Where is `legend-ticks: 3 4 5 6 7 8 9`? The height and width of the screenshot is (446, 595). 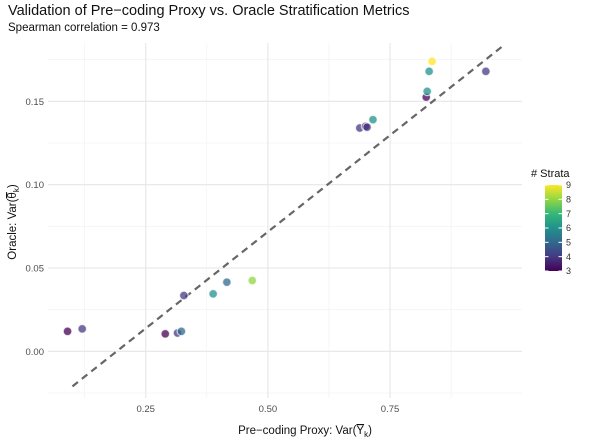 legend-ticks: 3 4 5 6 7 8 9 is located at coordinates (558, 228).